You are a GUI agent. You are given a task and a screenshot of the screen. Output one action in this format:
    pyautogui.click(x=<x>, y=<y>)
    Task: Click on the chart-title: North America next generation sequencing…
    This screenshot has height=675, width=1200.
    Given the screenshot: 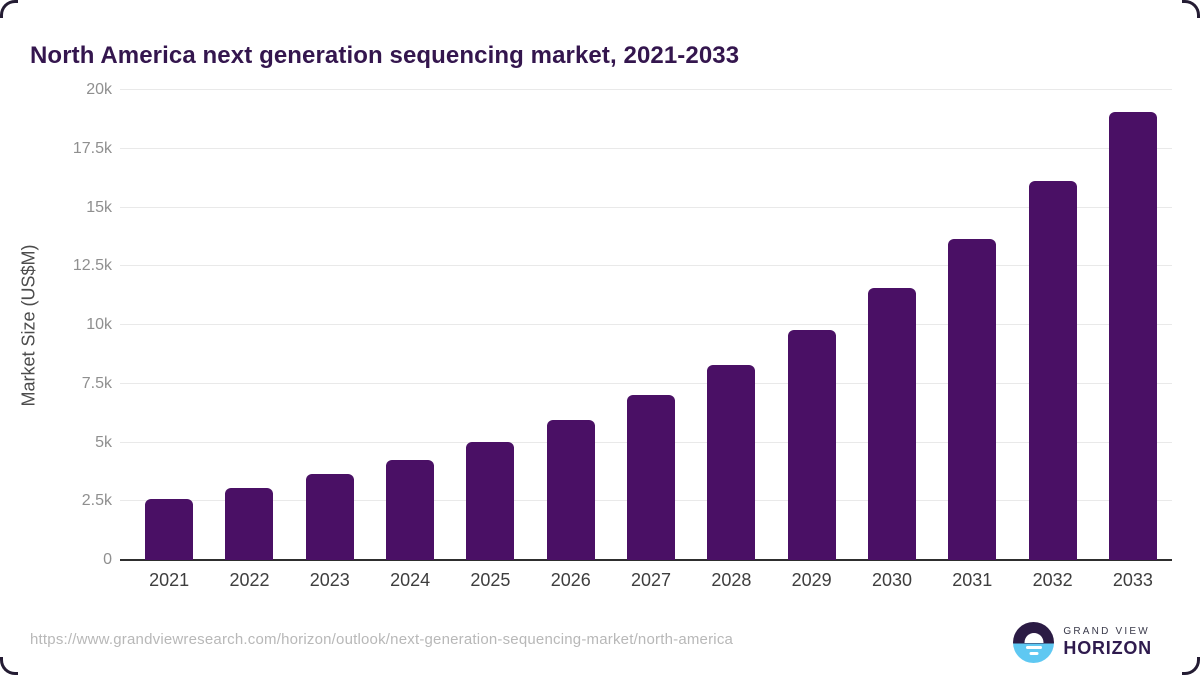 What is the action you would take?
    pyautogui.click(x=385, y=56)
    